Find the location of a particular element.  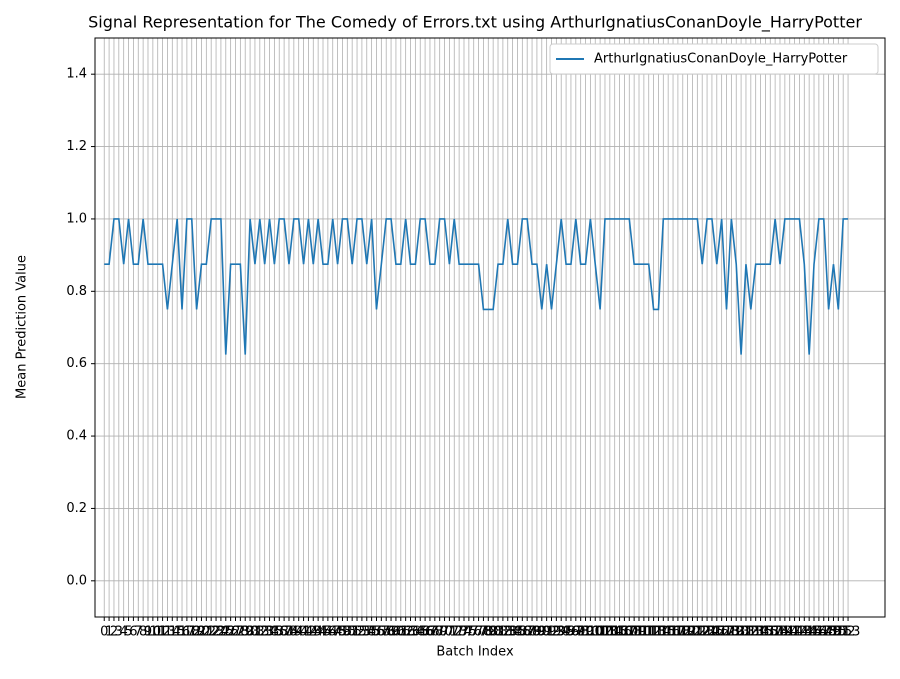

x-tick-label: 32 is located at coordinates (260, 632).